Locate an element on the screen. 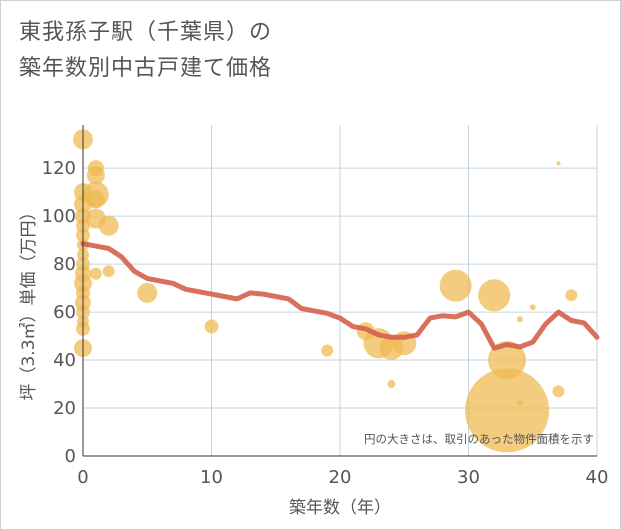 Image resolution: width=621 pixels, height=530 pixels. bubble-size-note: 円の大きさは、取引のあった物件面積を示す is located at coordinates (479, 439).